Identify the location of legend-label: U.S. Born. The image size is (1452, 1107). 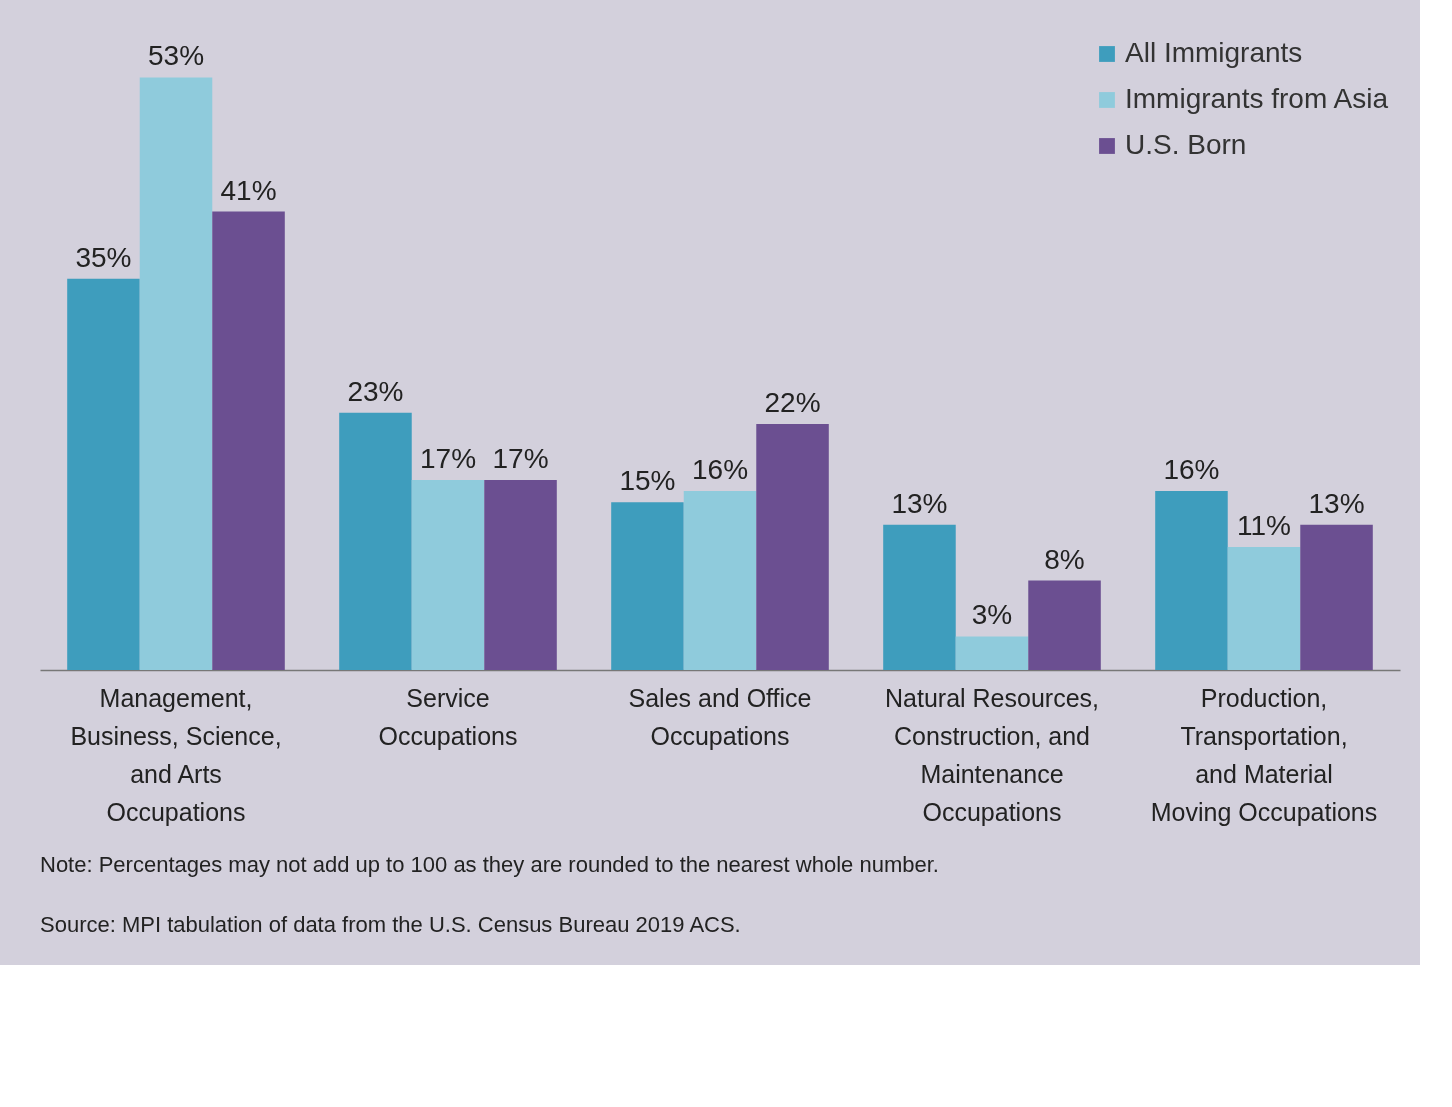
(1186, 144).